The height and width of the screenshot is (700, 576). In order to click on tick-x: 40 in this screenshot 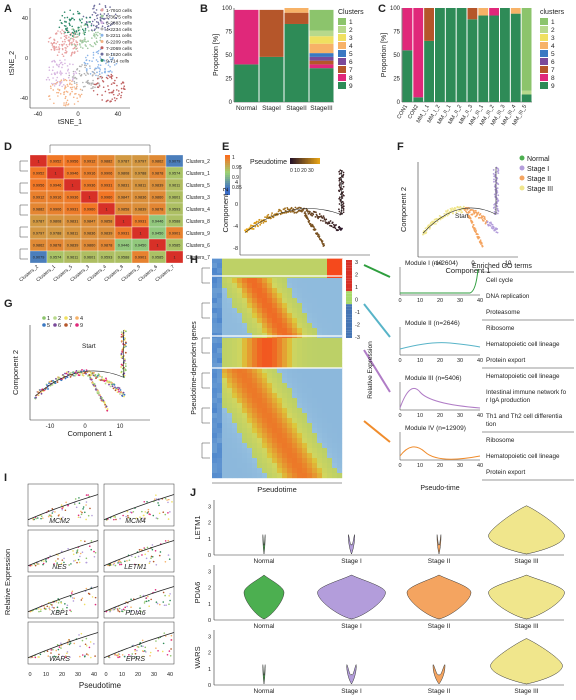, I will do `click(118, 115)`.